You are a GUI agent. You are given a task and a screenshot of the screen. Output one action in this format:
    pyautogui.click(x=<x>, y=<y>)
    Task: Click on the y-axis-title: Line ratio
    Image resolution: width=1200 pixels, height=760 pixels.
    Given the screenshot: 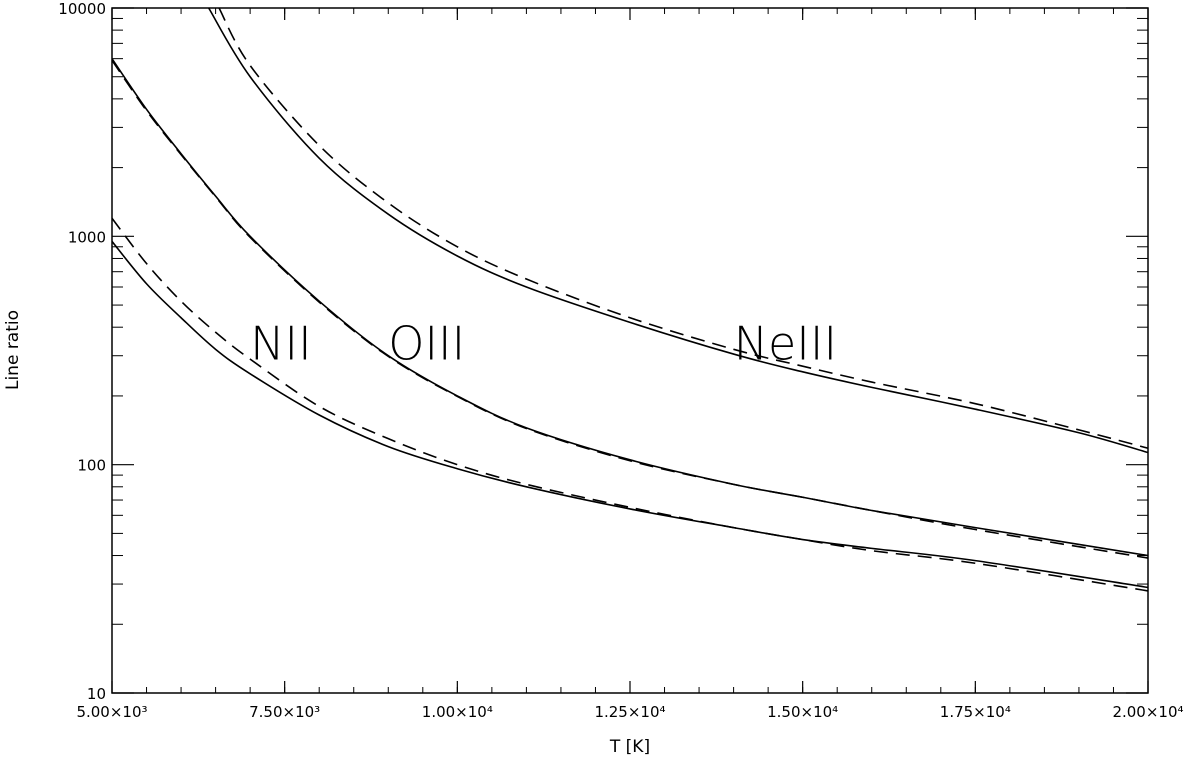 What is the action you would take?
    pyautogui.click(x=13, y=350)
    